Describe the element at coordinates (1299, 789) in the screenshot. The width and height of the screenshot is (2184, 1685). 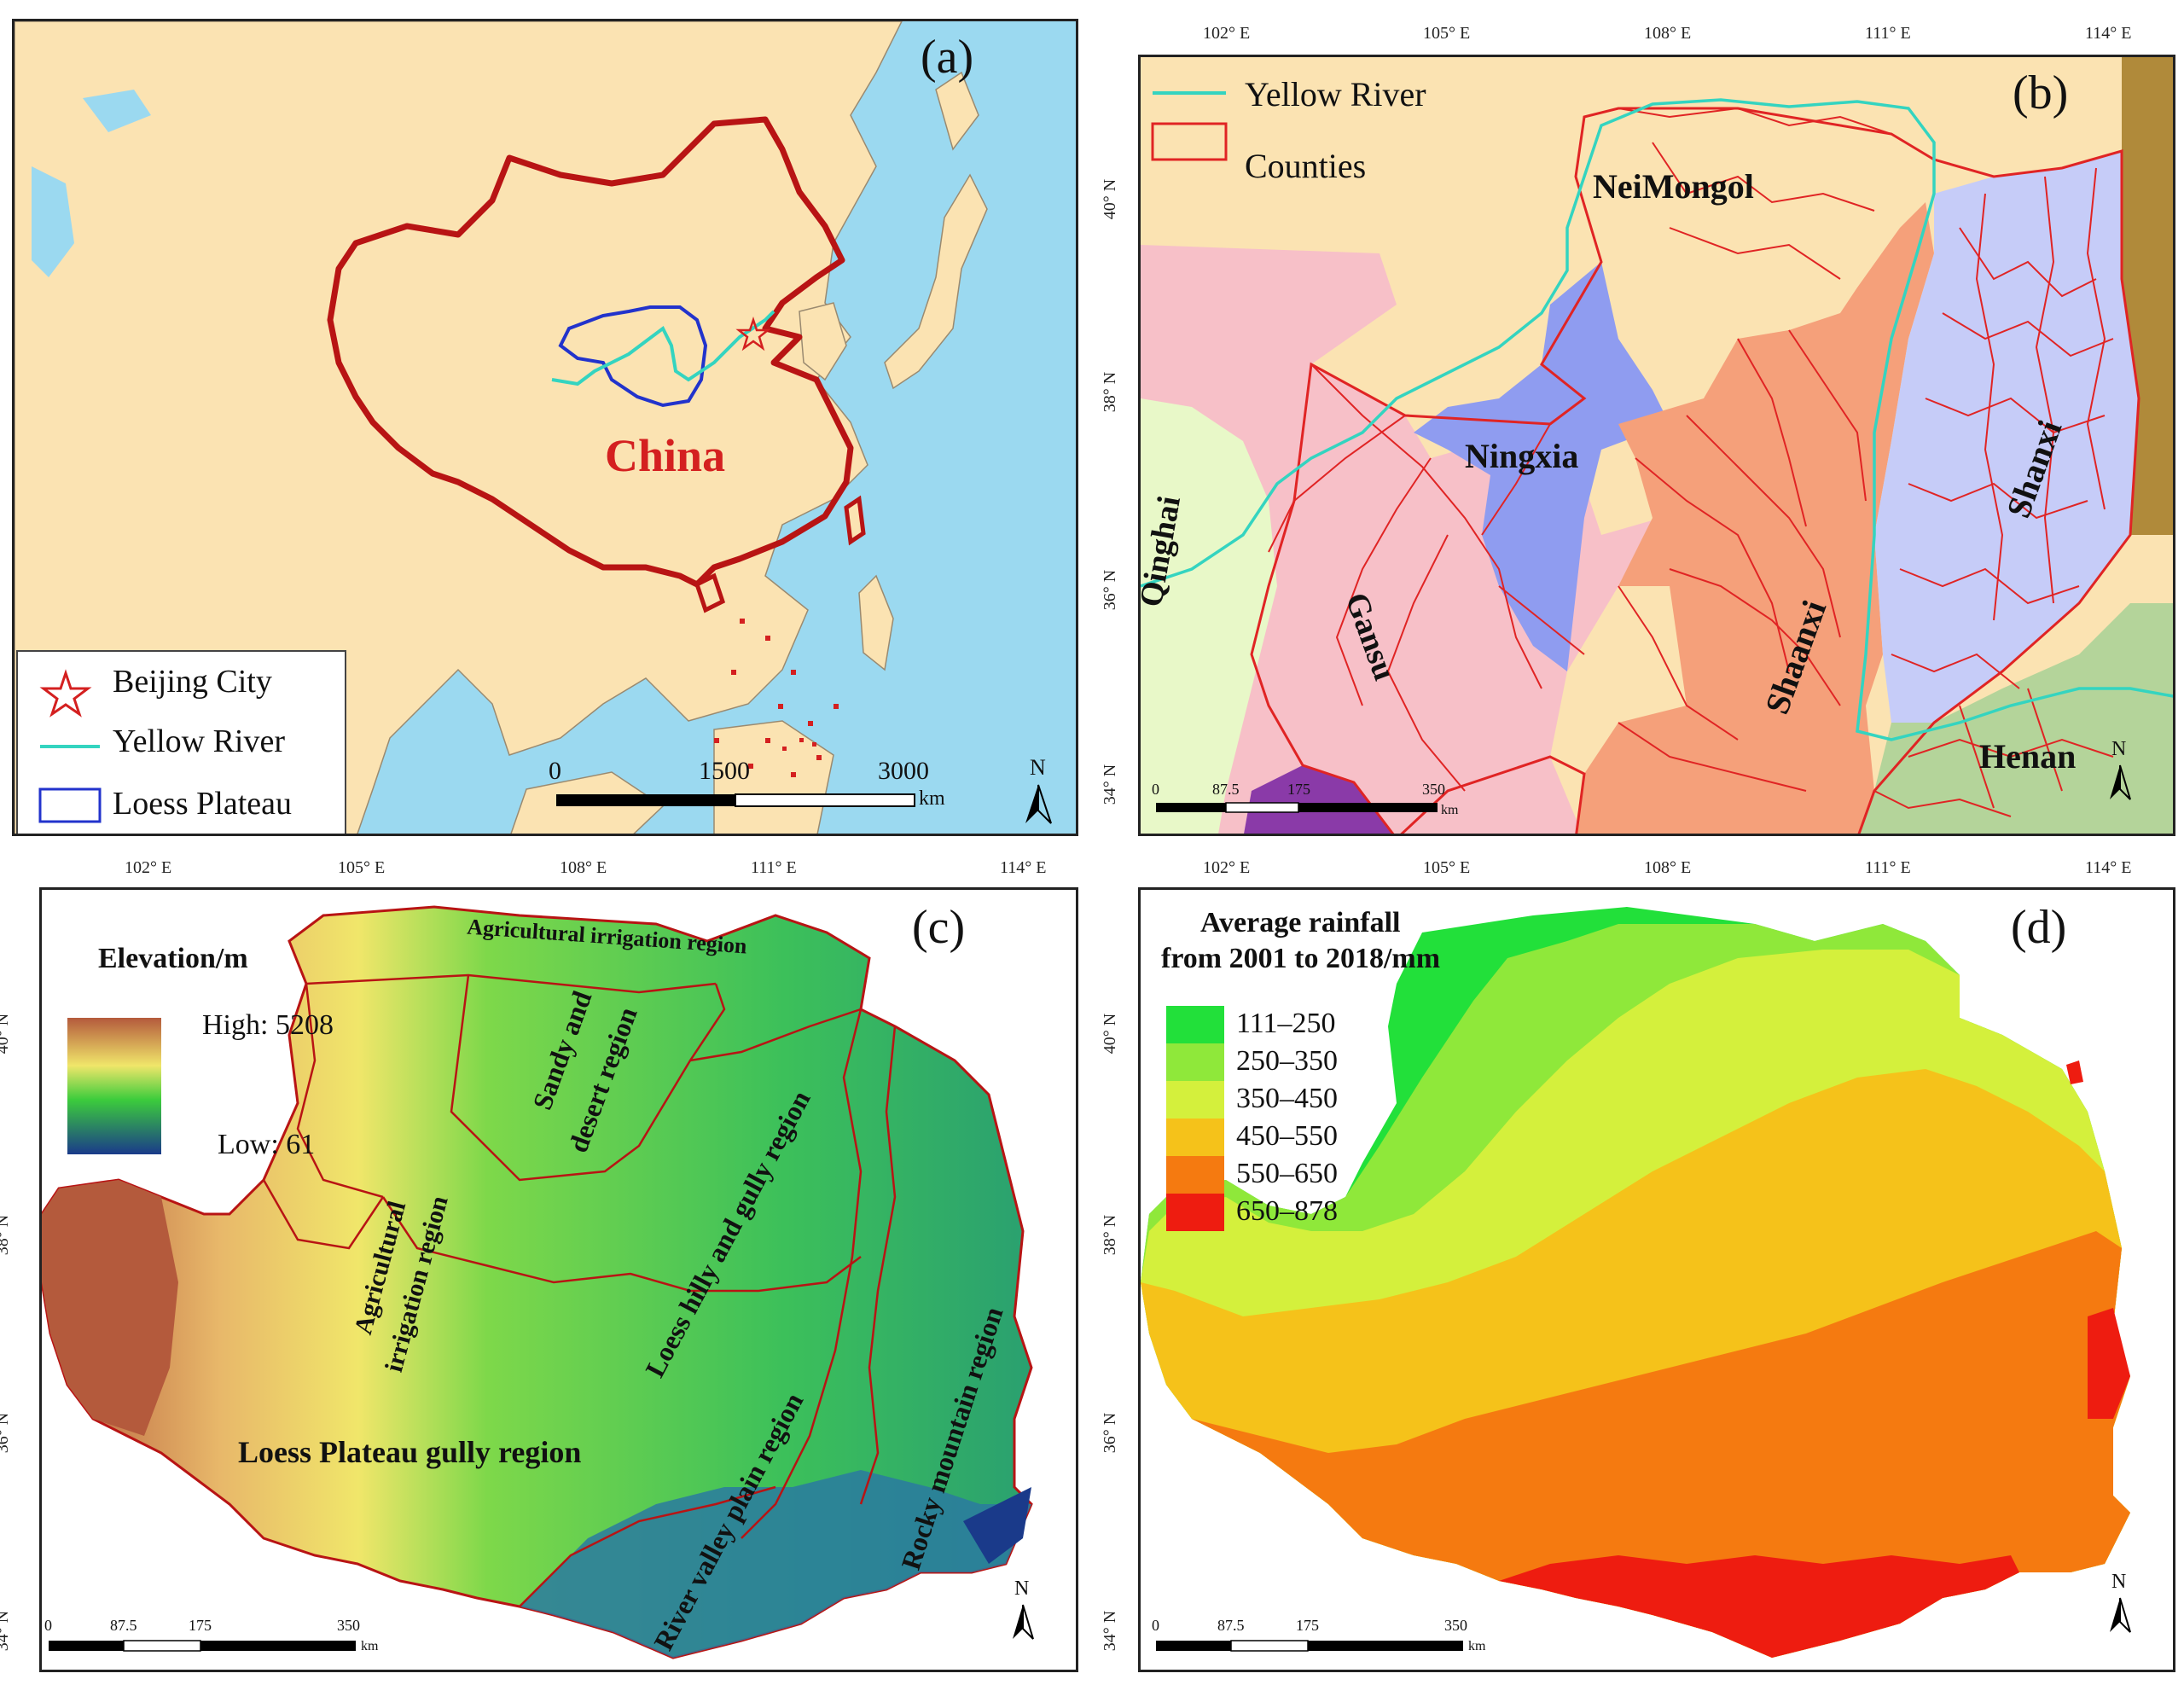
I see `b-scale-175: 175` at that location.